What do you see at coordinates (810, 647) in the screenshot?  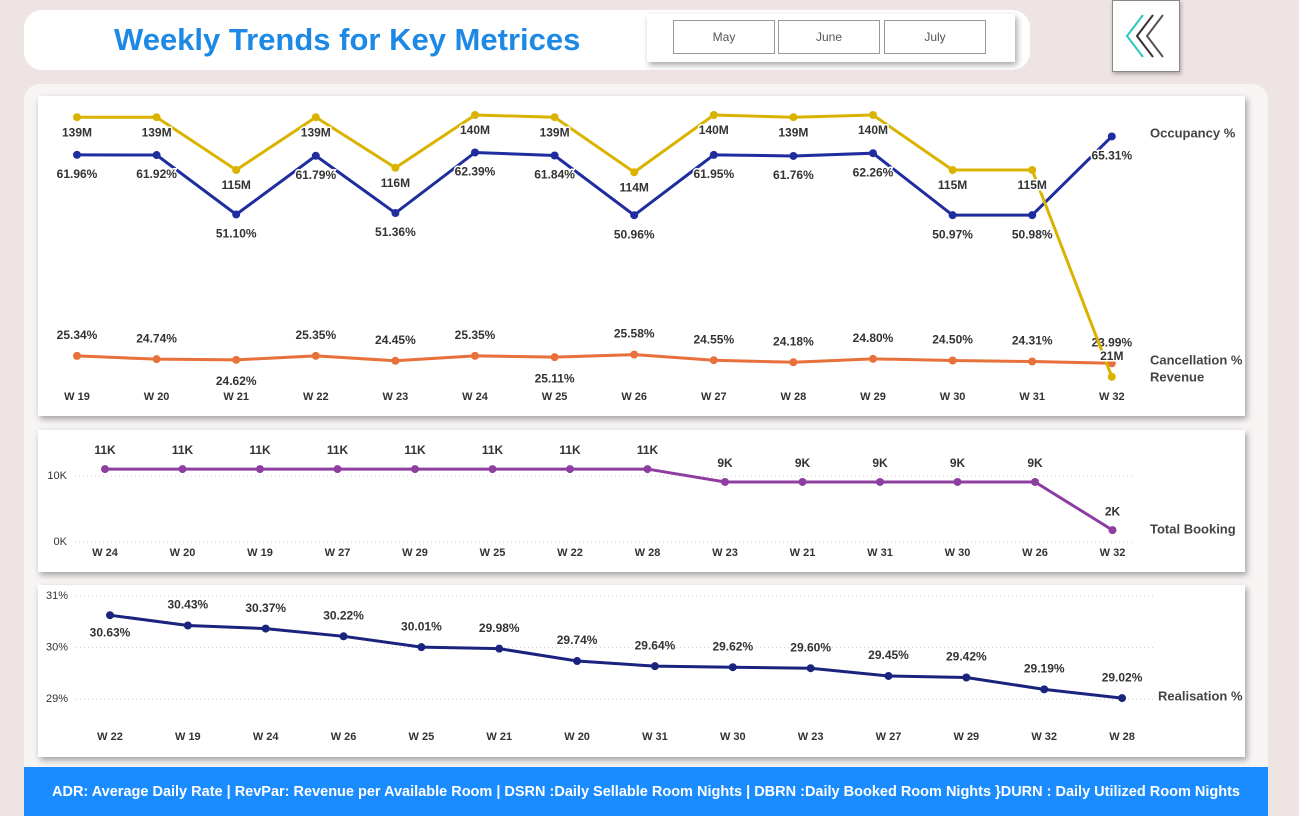 I see `data-label: 29.60%` at bounding box center [810, 647].